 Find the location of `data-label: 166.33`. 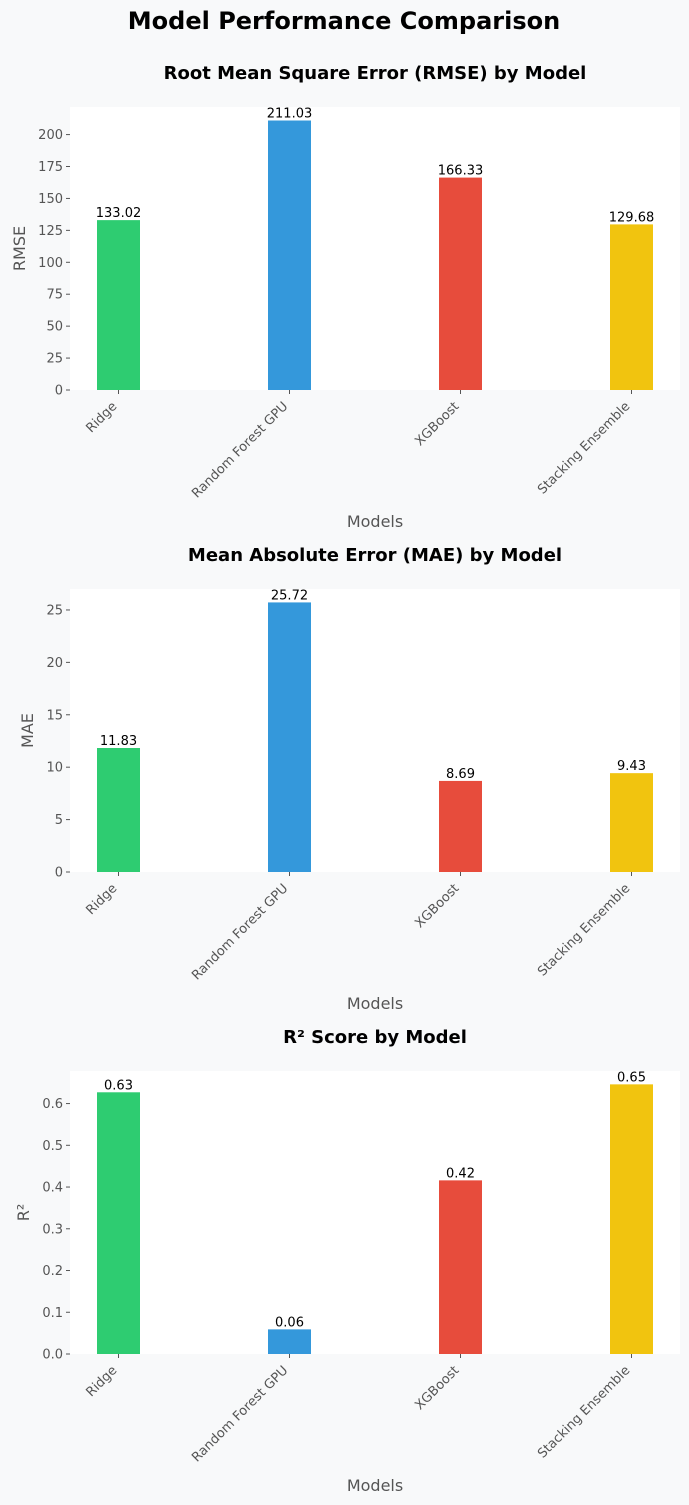

data-label: 166.33 is located at coordinates (461, 171).